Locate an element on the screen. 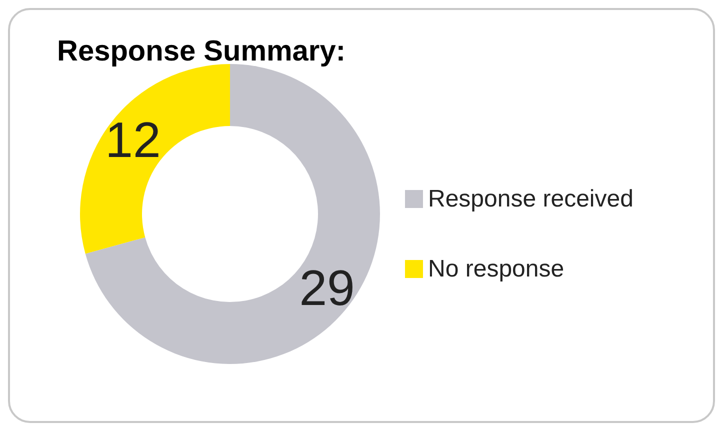 This screenshot has height=425, width=717. chart-title: Response Summary: is located at coordinates (201, 52).